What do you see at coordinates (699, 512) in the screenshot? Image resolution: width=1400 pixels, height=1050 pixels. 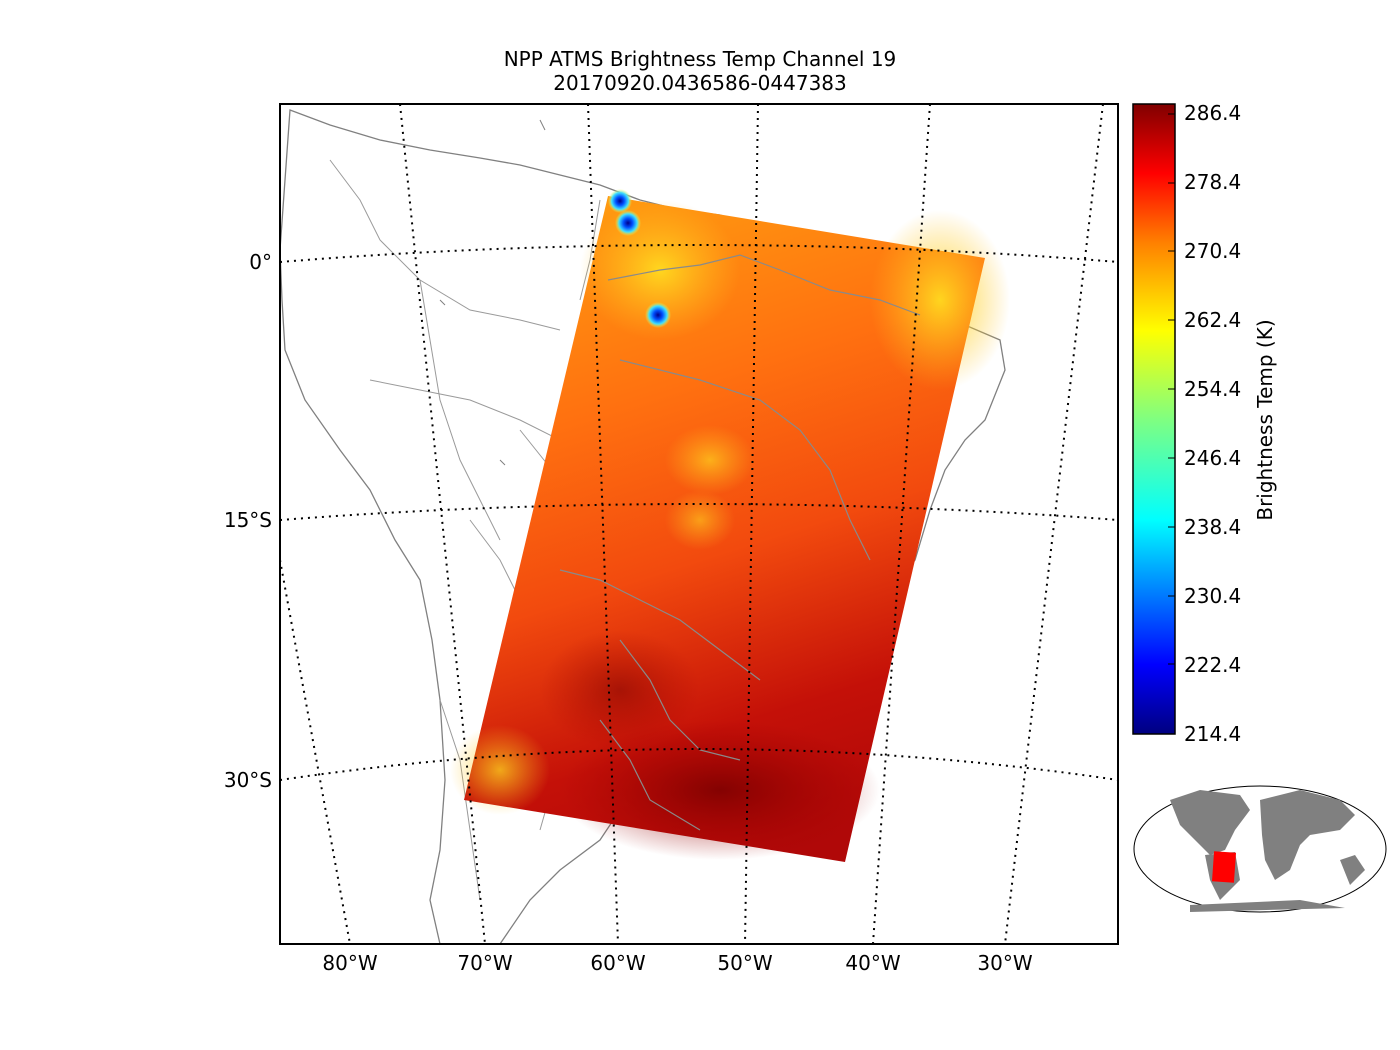 I see `parallel-15s` at bounding box center [699, 512].